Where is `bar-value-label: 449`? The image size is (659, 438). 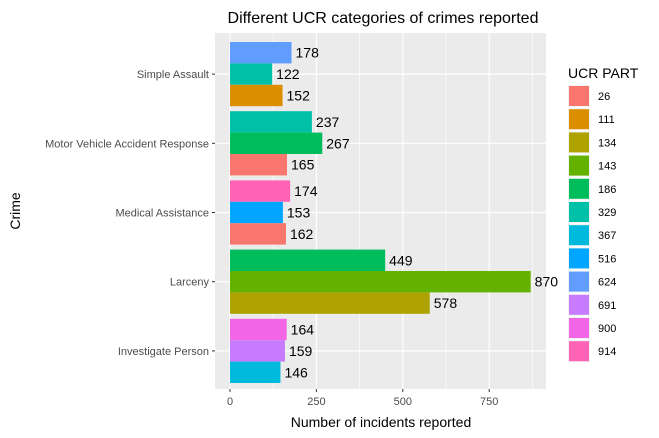 bar-value-label: 449 is located at coordinates (401, 260).